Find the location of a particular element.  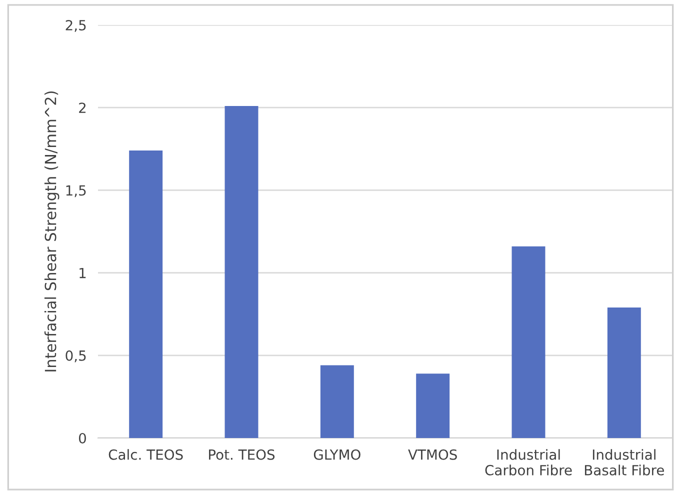

x-tick-label: Industrial Carbon Fibre is located at coordinates (528, 462).